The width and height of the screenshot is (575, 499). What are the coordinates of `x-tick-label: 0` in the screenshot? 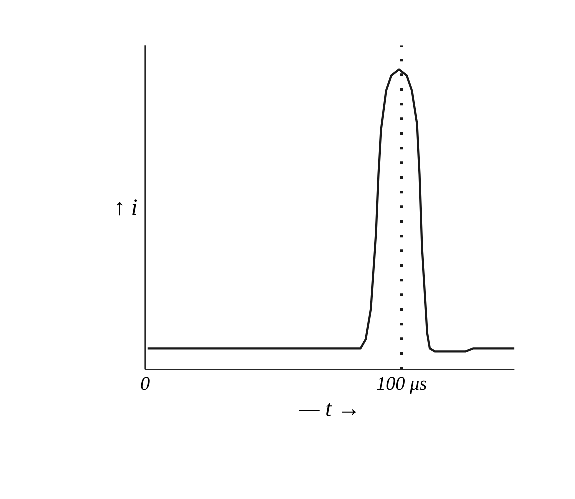 It's located at (145, 383).